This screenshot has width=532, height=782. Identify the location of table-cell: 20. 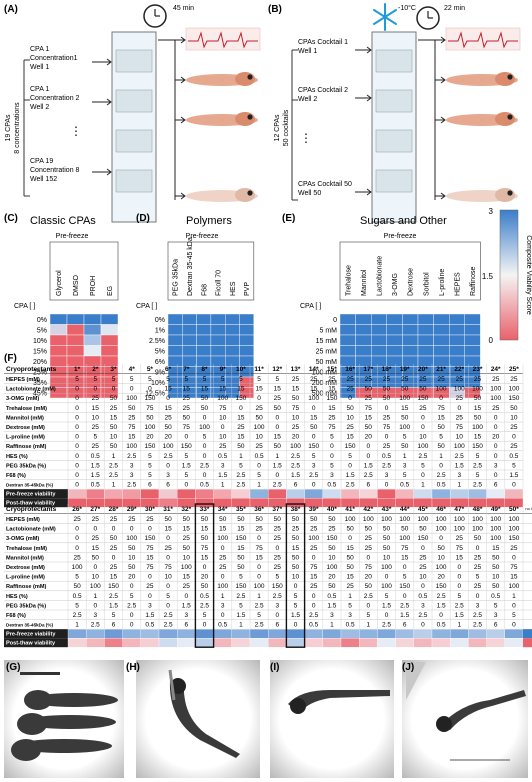
(369, 437).